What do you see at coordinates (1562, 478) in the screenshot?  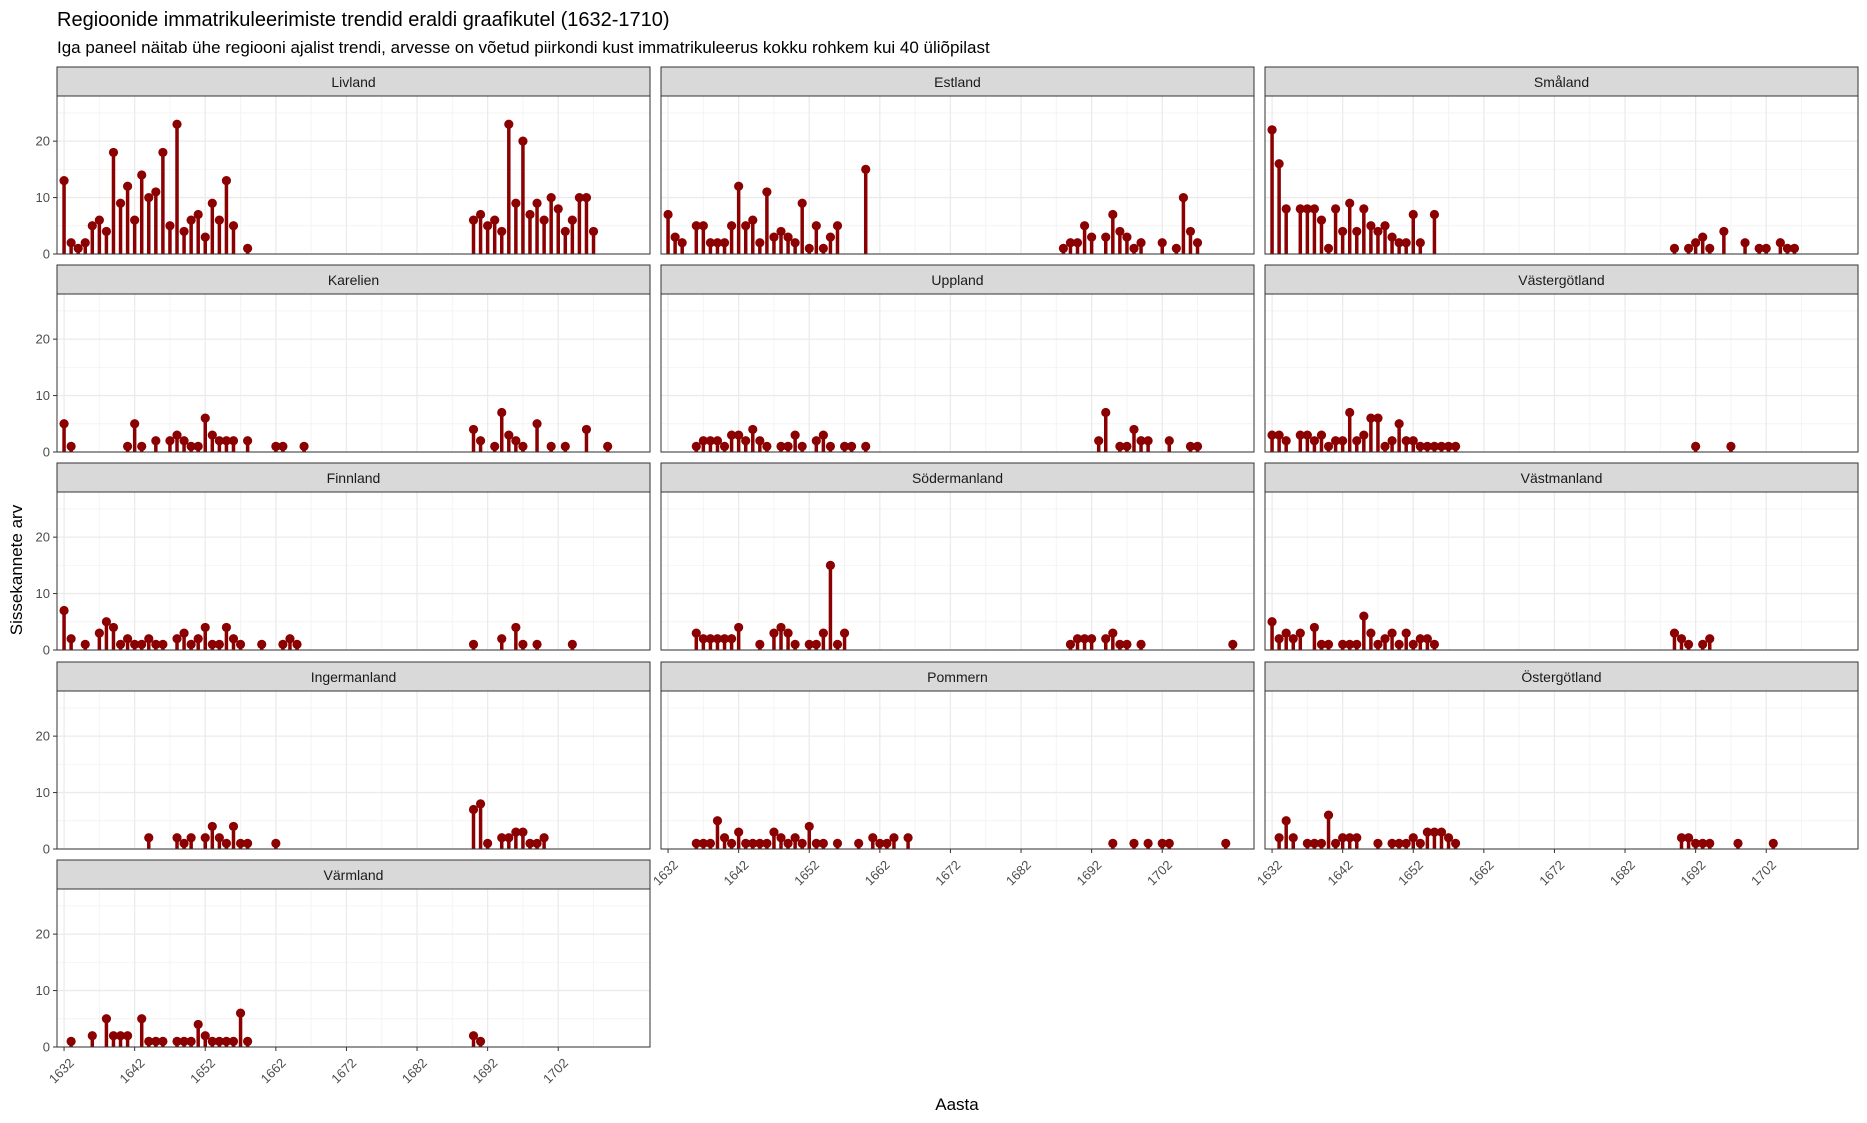 I see `strip-label-vastmanland: Västmanland` at bounding box center [1562, 478].